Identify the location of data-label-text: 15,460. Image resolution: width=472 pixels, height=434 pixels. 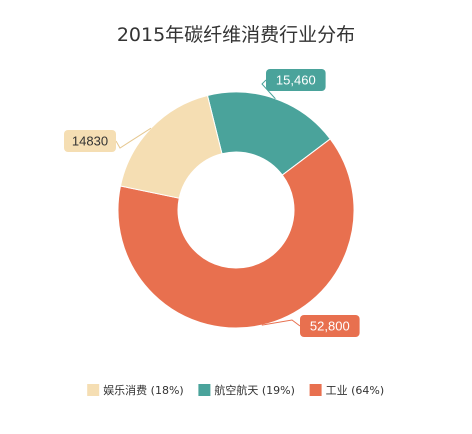
(296, 80).